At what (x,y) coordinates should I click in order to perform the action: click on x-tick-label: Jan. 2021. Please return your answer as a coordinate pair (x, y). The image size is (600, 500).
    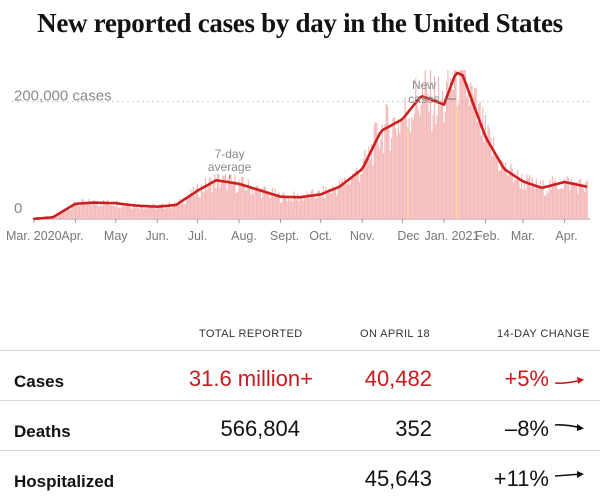
    Looking at the image, I should click on (452, 236).